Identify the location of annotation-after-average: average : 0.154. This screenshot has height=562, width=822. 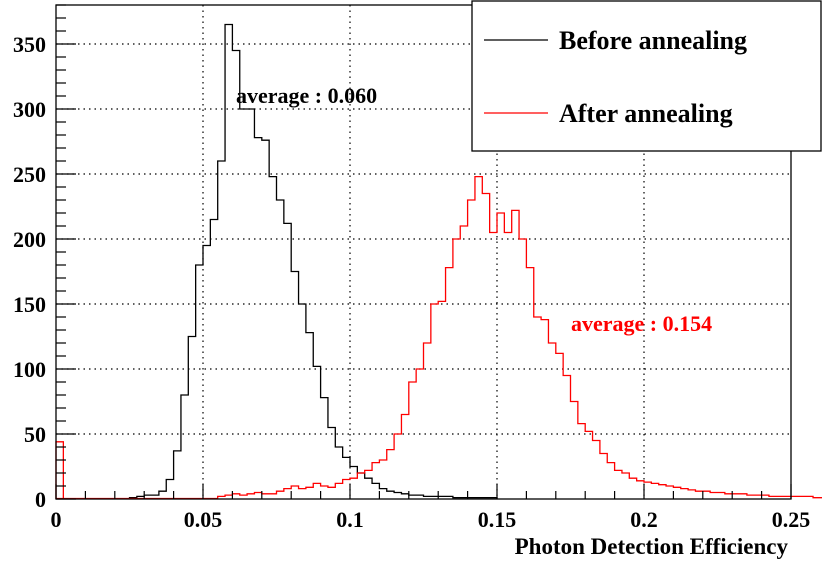
(641, 323).